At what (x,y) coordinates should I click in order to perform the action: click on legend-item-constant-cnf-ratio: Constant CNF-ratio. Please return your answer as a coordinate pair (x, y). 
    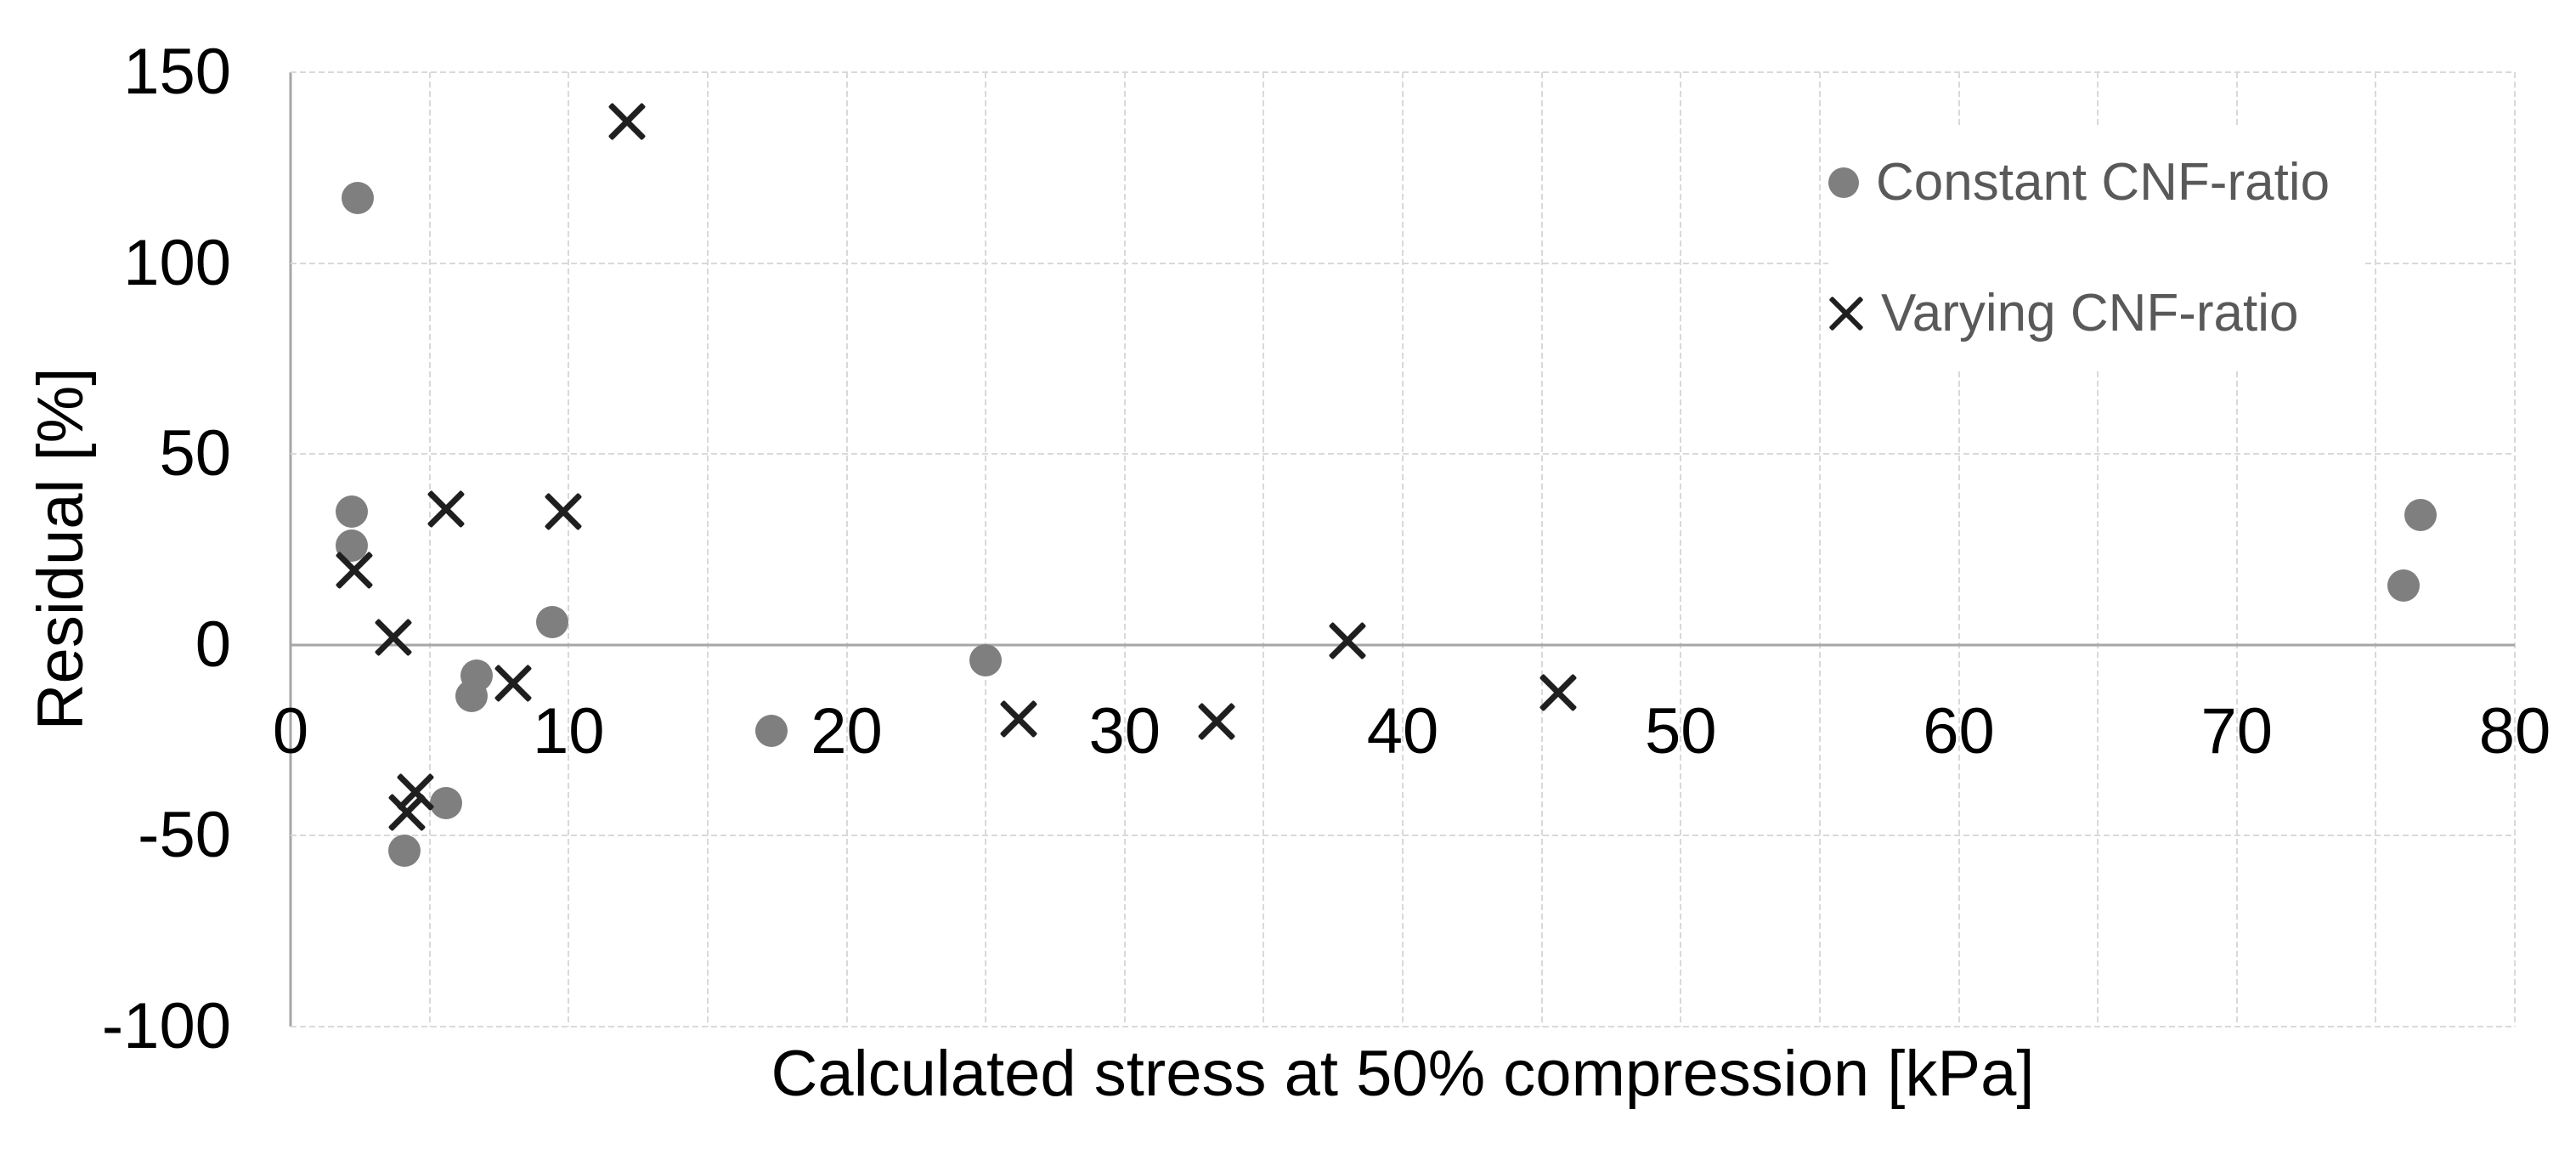
    Looking at the image, I should click on (2096, 183).